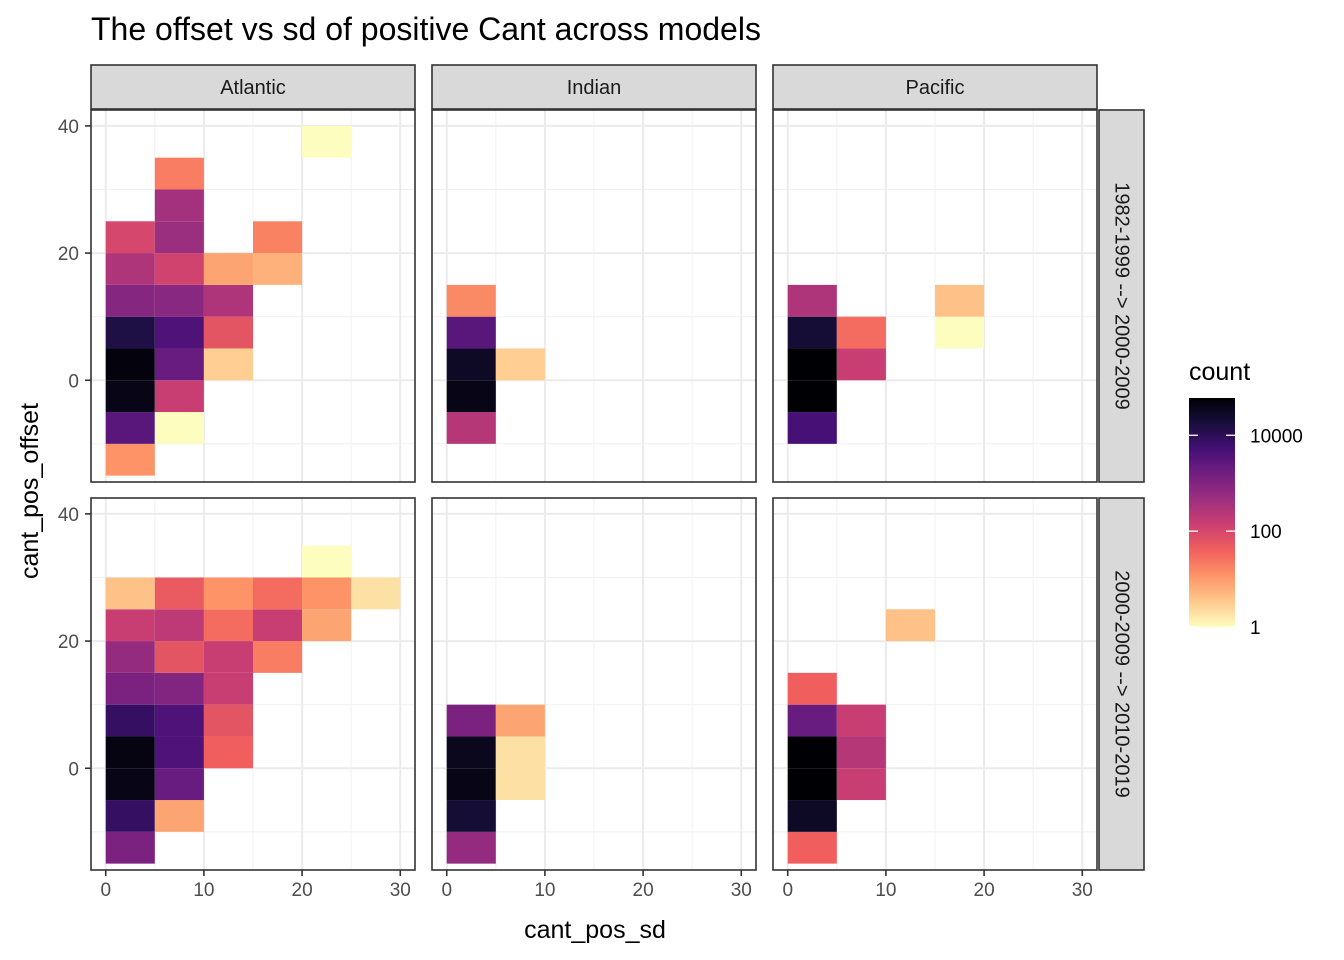 This screenshot has width=1344, height=960. I want to click on strip-col-pacific: Pacific, so click(935, 87).